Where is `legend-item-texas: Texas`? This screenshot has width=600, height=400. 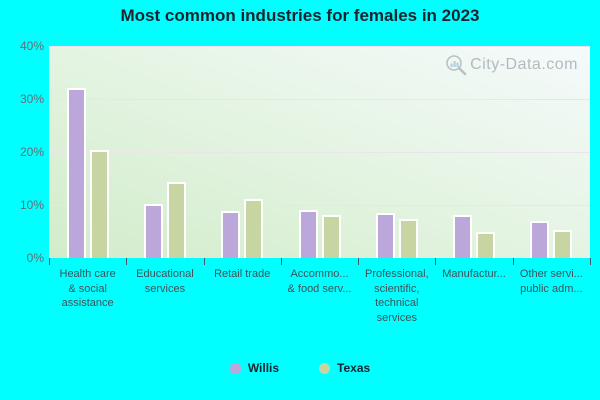
legend-item-texas: Texas is located at coordinates (344, 368).